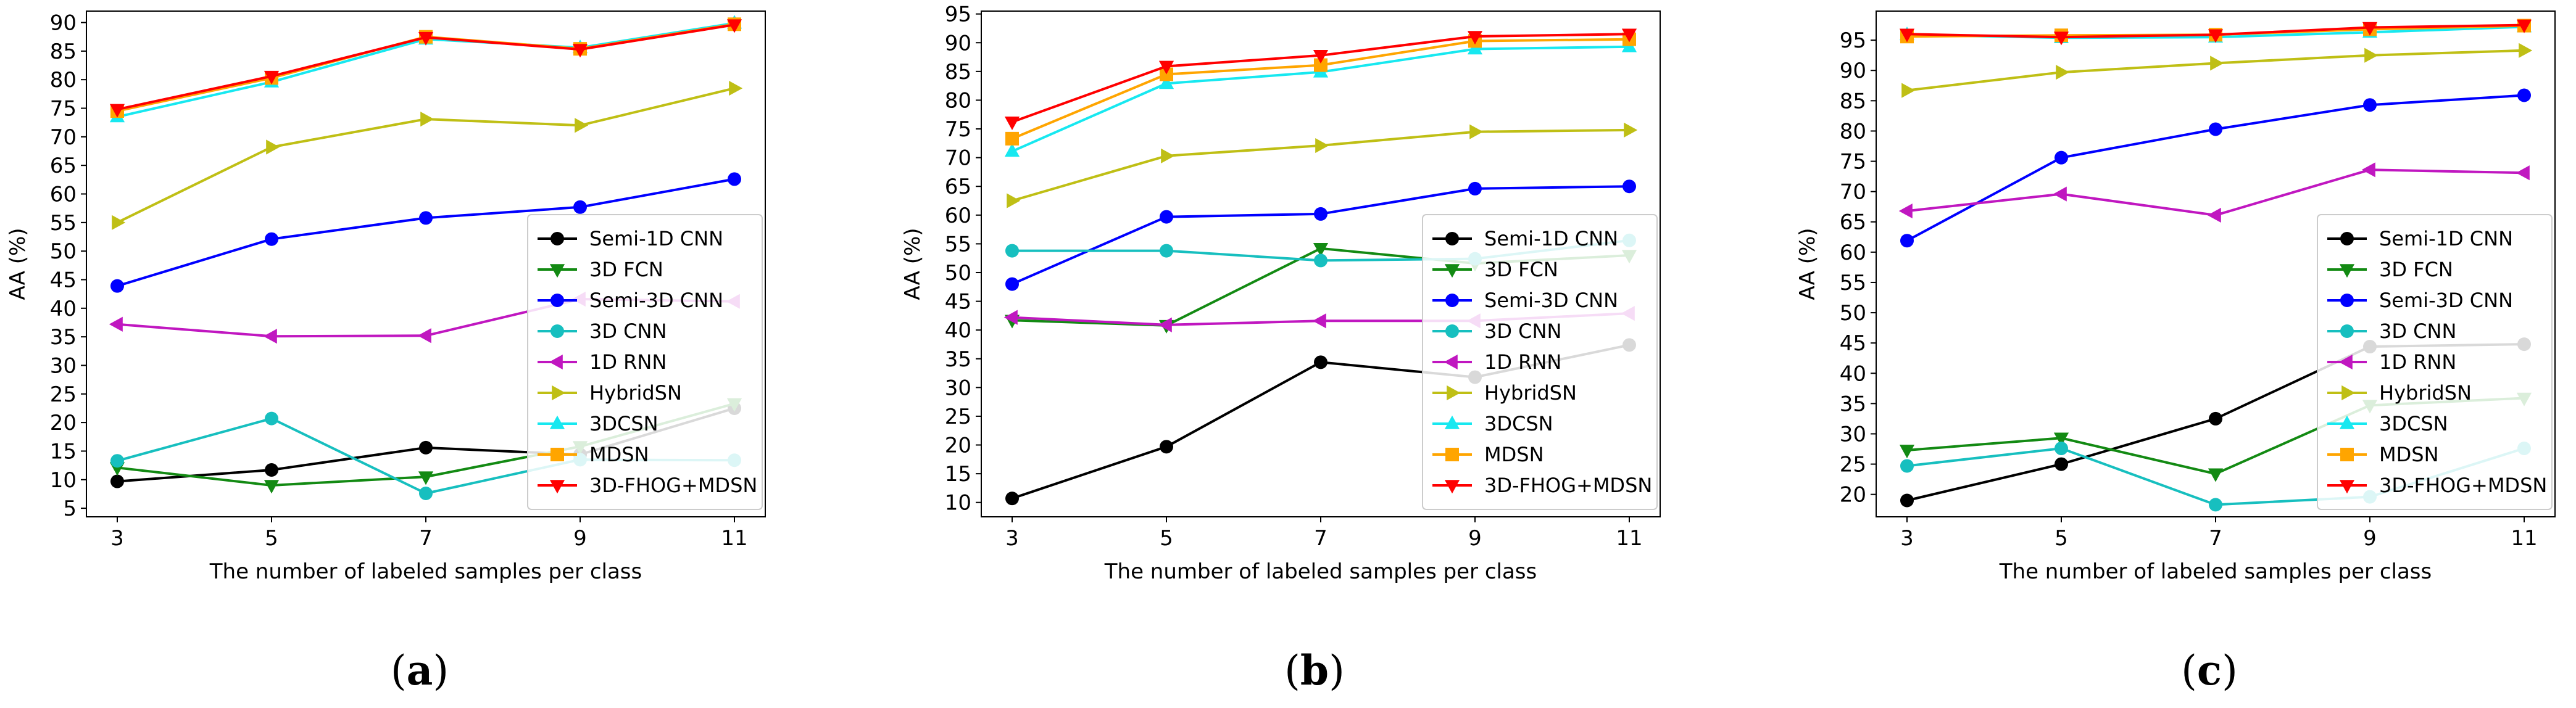 Image resolution: width=2576 pixels, height=708 pixels. Describe the element at coordinates (1907, 538) in the screenshot. I see `x-tick-label: 3` at that location.